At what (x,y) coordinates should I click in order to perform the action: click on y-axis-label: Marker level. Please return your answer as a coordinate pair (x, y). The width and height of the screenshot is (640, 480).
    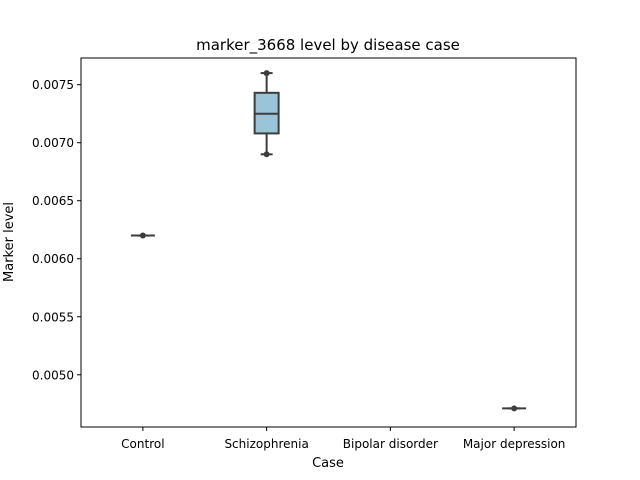
    Looking at the image, I should click on (9, 242).